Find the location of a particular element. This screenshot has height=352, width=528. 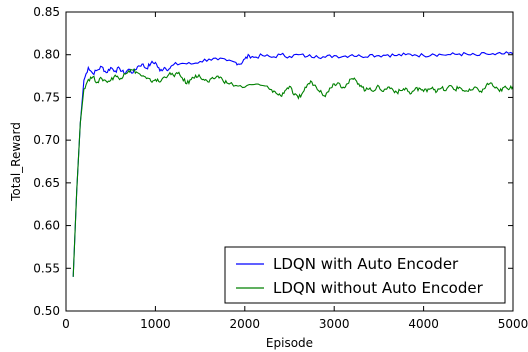

x-tick-label: 3000 is located at coordinates (334, 324).